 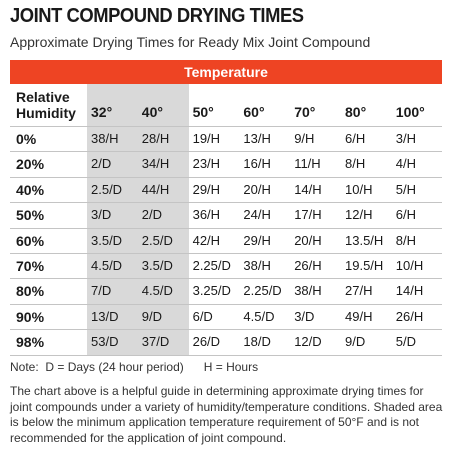 What do you see at coordinates (257, 215) in the screenshot?
I see `cell: 24/H` at bounding box center [257, 215].